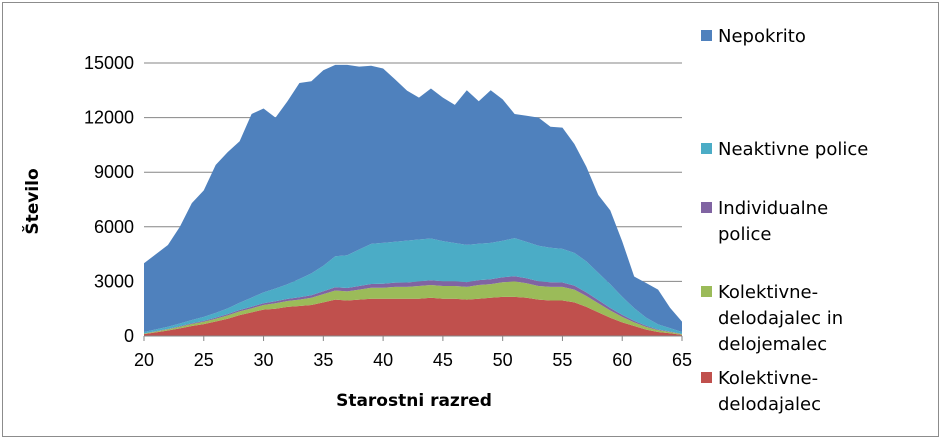 This screenshot has height=441, width=943. Describe the element at coordinates (769, 404) in the screenshot. I see `legend-label: delodajalec` at that location.